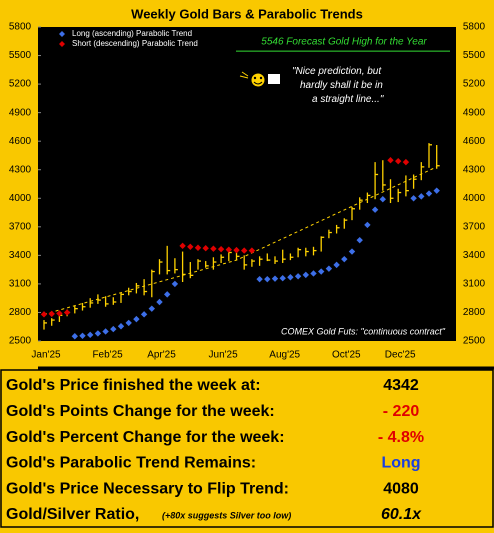 The width and height of the screenshot is (494, 533). Describe the element at coordinates (20, 198) in the screenshot. I see `y-tick-label: 4000` at that location.